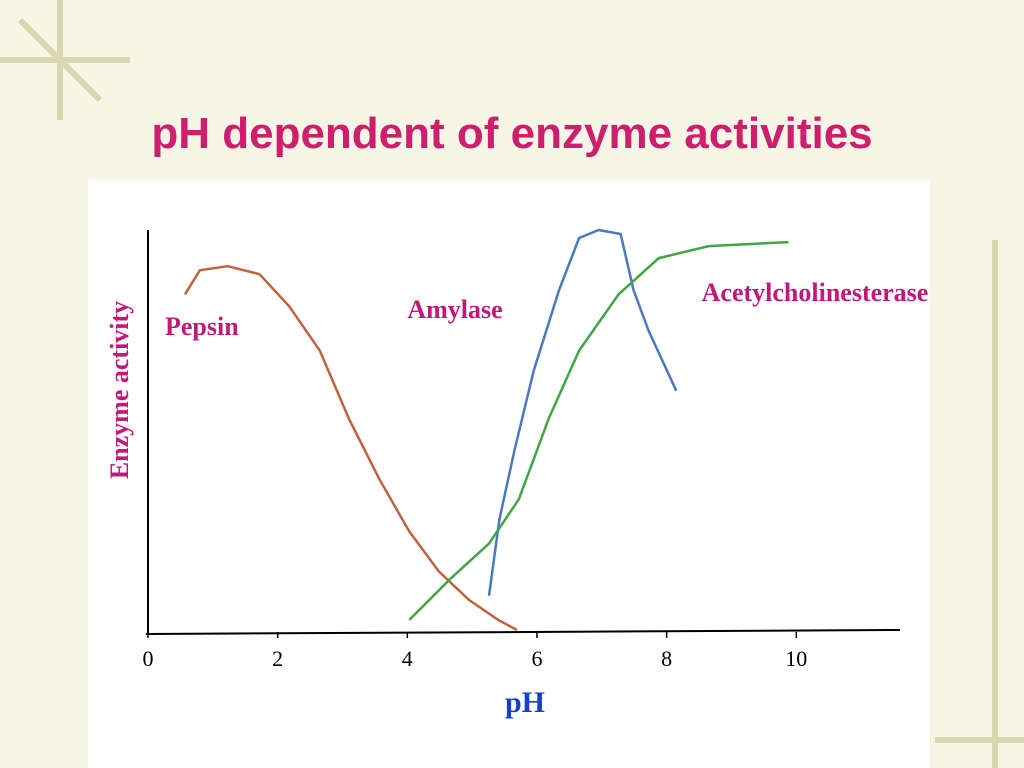  I want to click on chart-title: pH dependent of enzyme activities, so click(511, 133).